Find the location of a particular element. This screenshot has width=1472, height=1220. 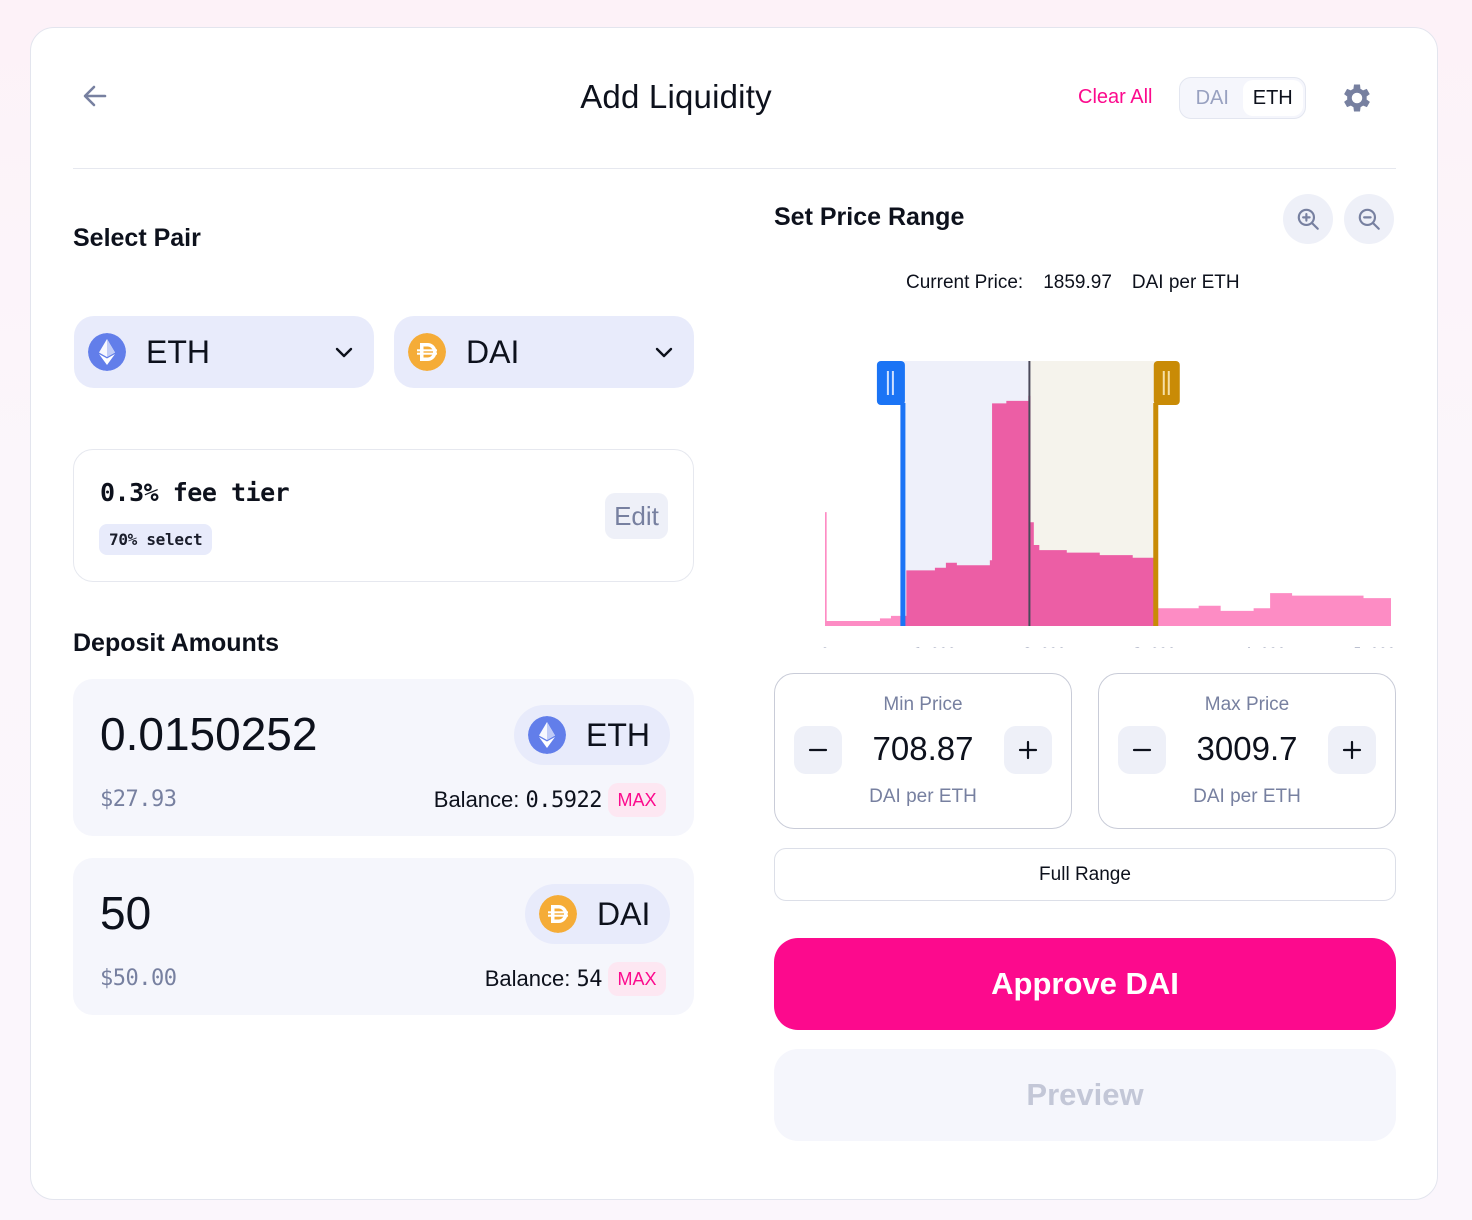

deposit-eth-amount-input: 0.0150252 is located at coordinates (209, 734).